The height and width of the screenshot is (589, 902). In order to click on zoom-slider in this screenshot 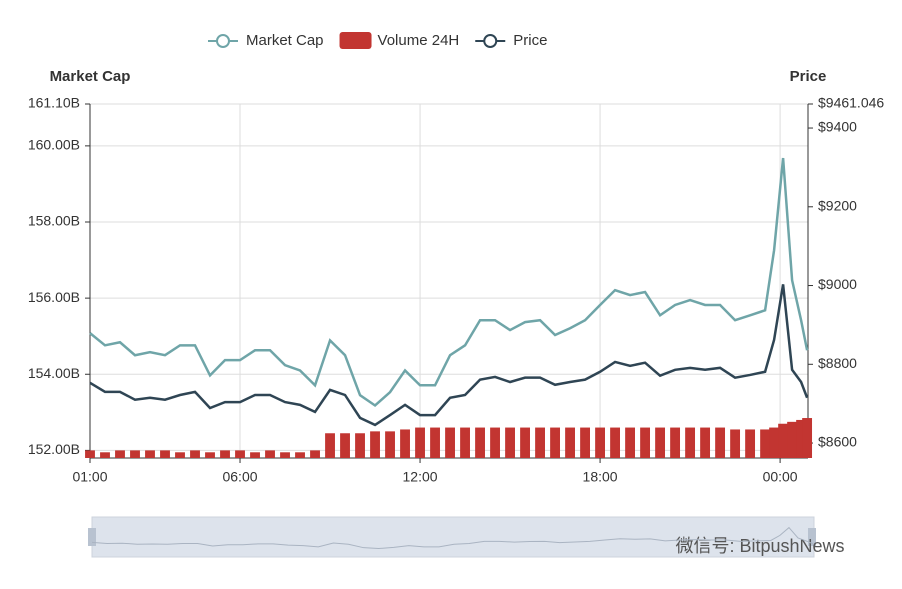, I will do `click(453, 537)`.